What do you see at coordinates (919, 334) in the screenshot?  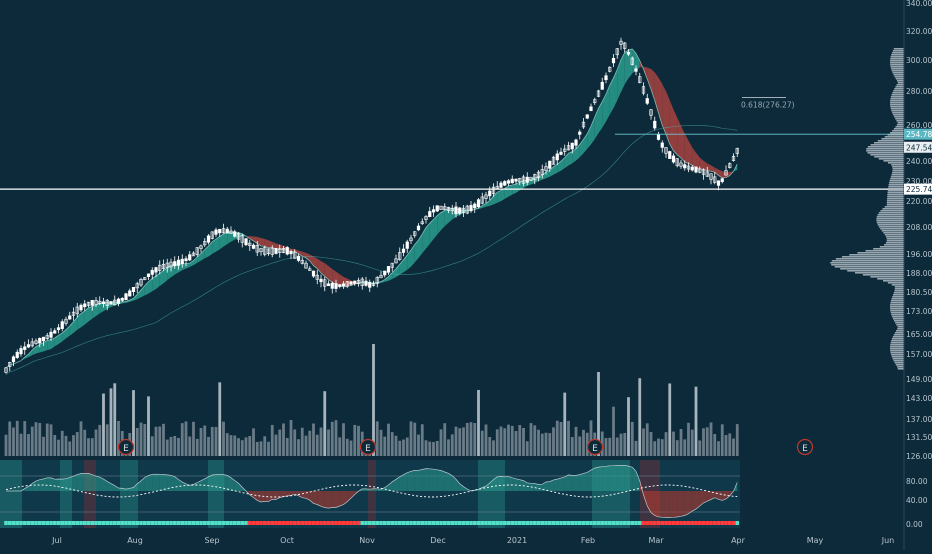 I see `y-axis-tick-label: 165.00` at bounding box center [919, 334].